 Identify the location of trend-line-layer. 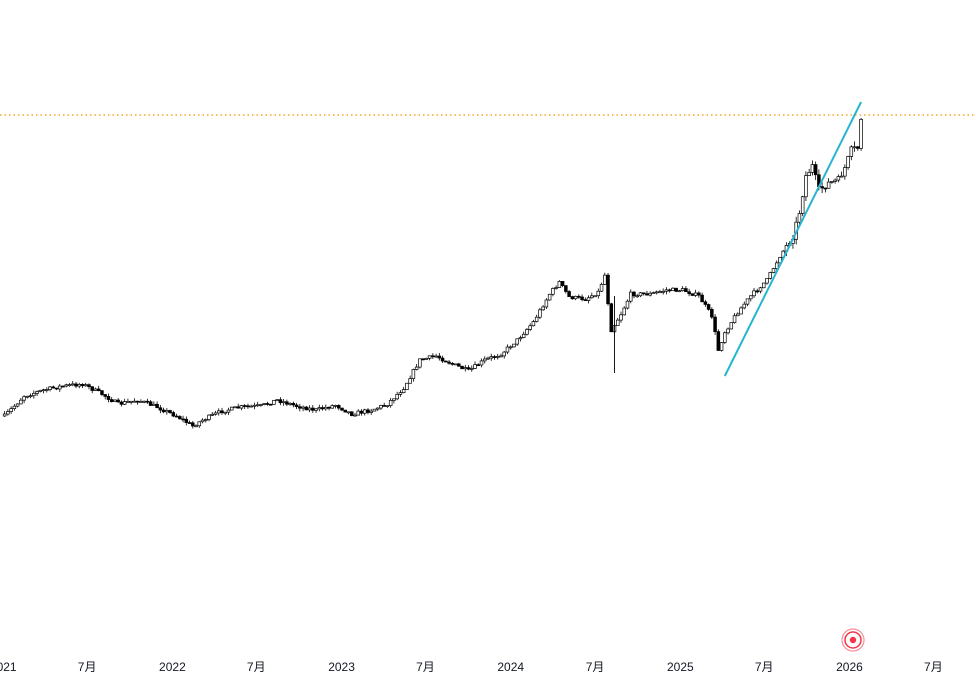
(792, 239).